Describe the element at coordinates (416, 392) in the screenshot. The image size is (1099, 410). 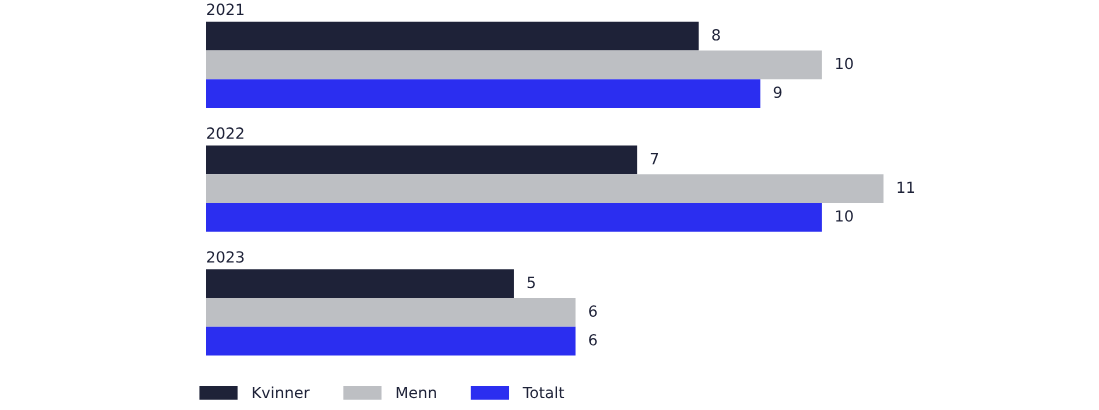
I see `legend-label: Menn` at that location.